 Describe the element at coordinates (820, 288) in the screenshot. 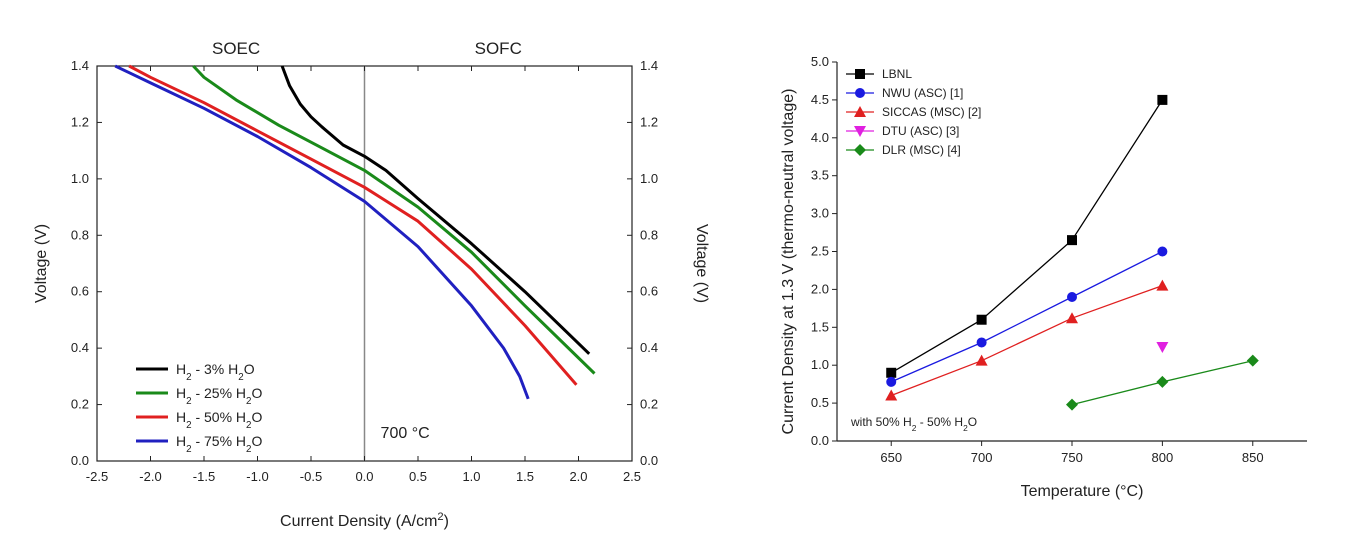

I see `y-tick-label: 2.0` at that location.